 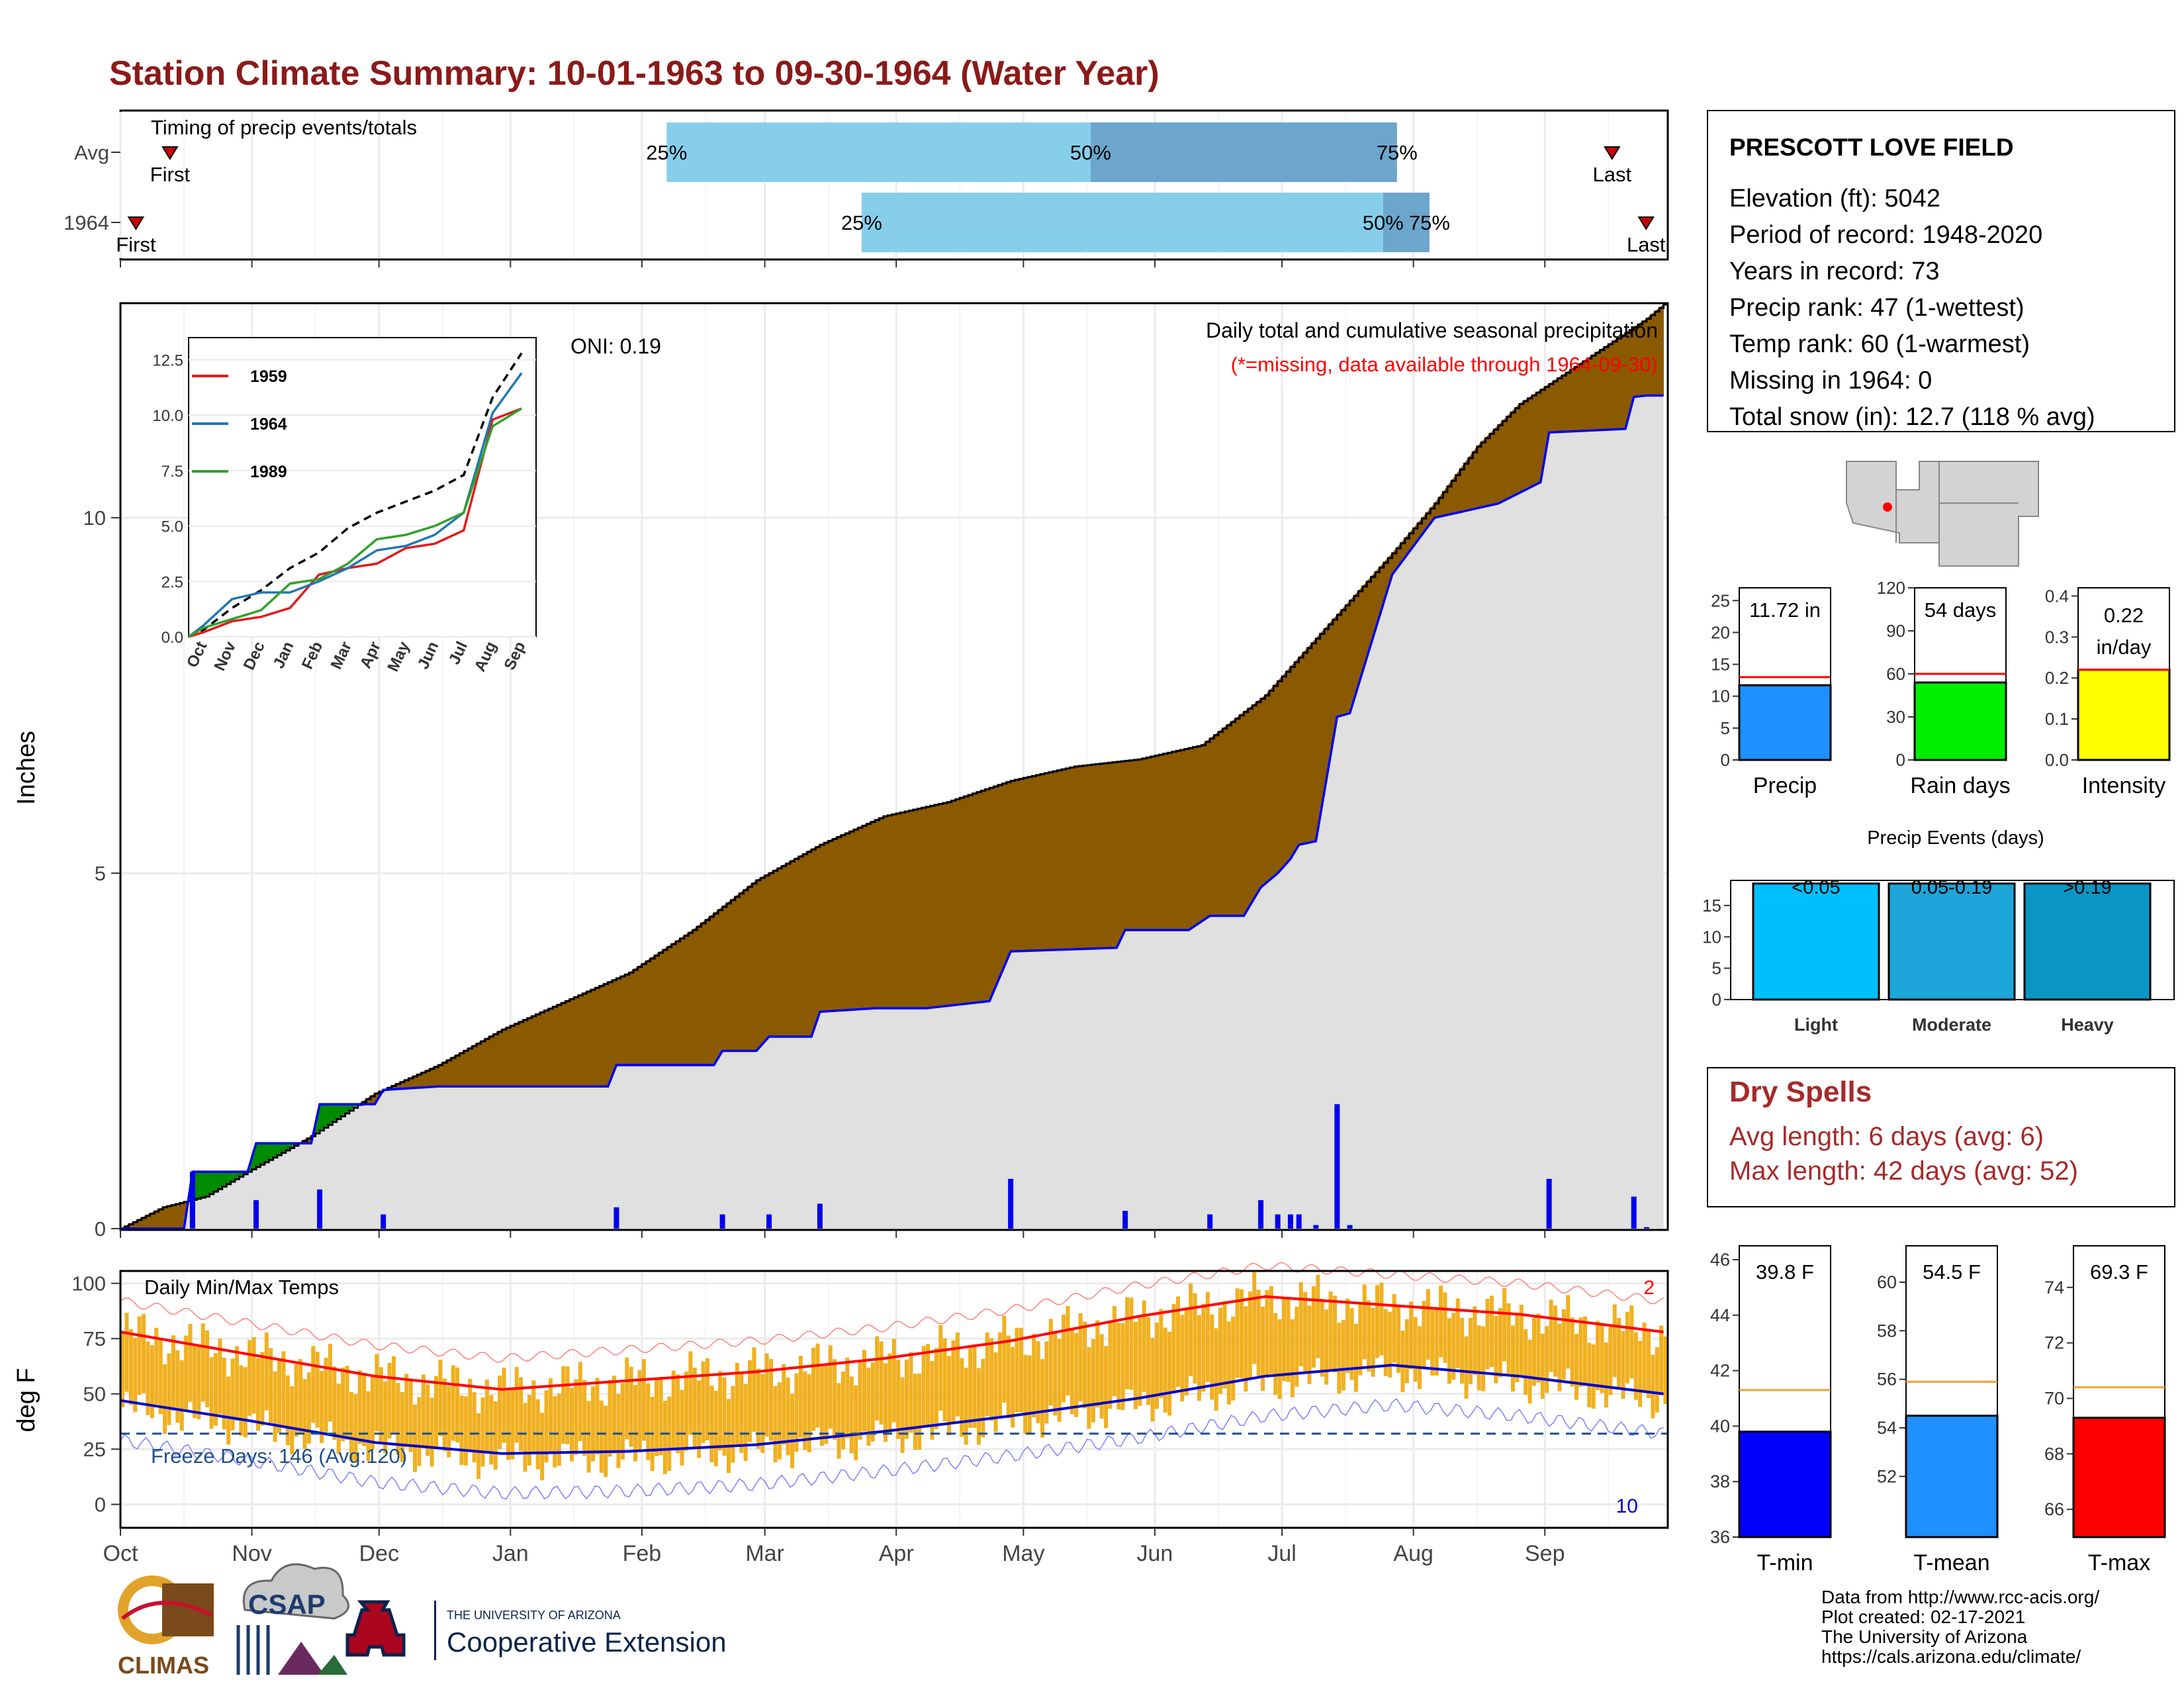 I want to click on credit-line: Data from http://www.rcc-acis.org/, so click(x=1960, y=1597).